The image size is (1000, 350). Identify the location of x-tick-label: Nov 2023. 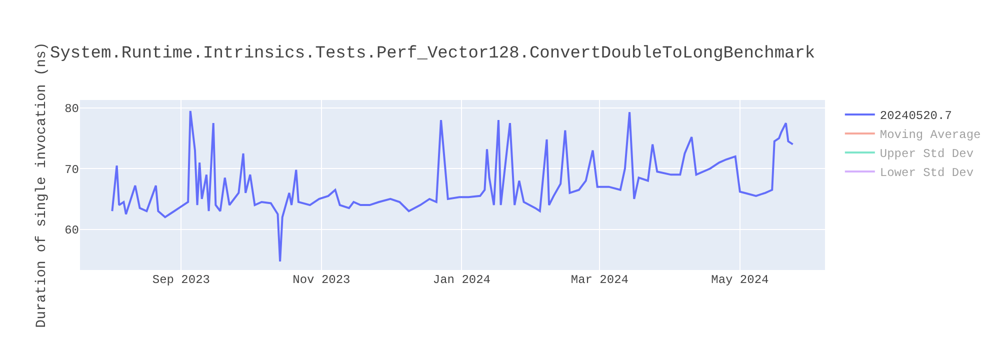
(321, 280).